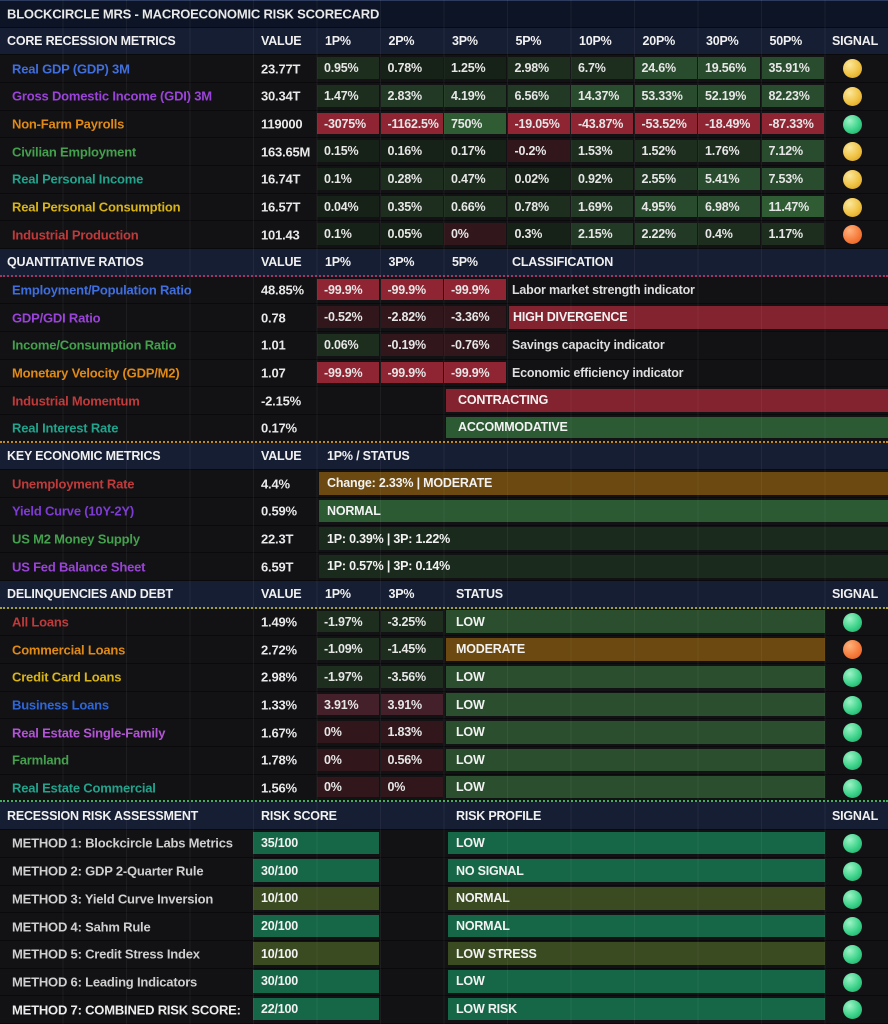 The height and width of the screenshot is (1024, 888). I want to click on row-label: Industrial Momentum, so click(76, 401).